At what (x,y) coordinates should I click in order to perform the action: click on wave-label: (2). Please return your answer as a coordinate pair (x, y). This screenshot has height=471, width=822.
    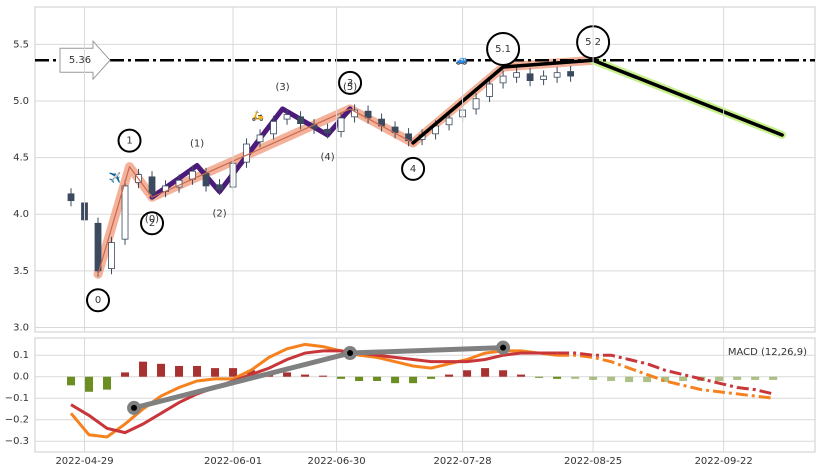
    Looking at the image, I should click on (219, 214).